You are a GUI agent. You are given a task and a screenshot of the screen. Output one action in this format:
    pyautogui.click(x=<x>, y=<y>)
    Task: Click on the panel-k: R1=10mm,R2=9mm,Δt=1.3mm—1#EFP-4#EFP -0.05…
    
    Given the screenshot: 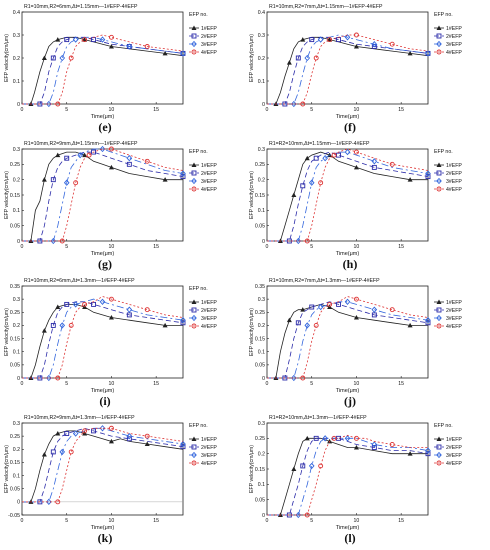 What is the action you would take?
    pyautogui.click(x=110, y=480)
    